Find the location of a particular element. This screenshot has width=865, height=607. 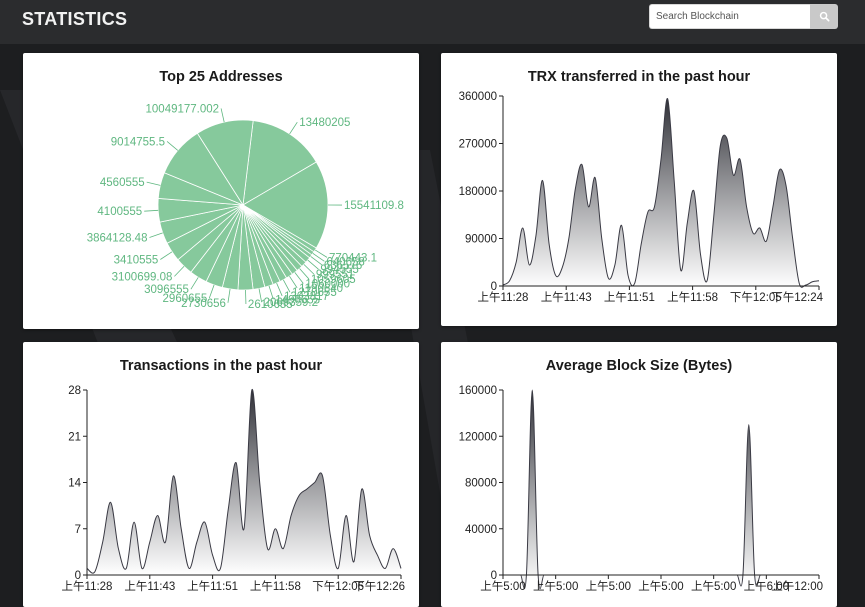

search-icon is located at coordinates (824, 16).